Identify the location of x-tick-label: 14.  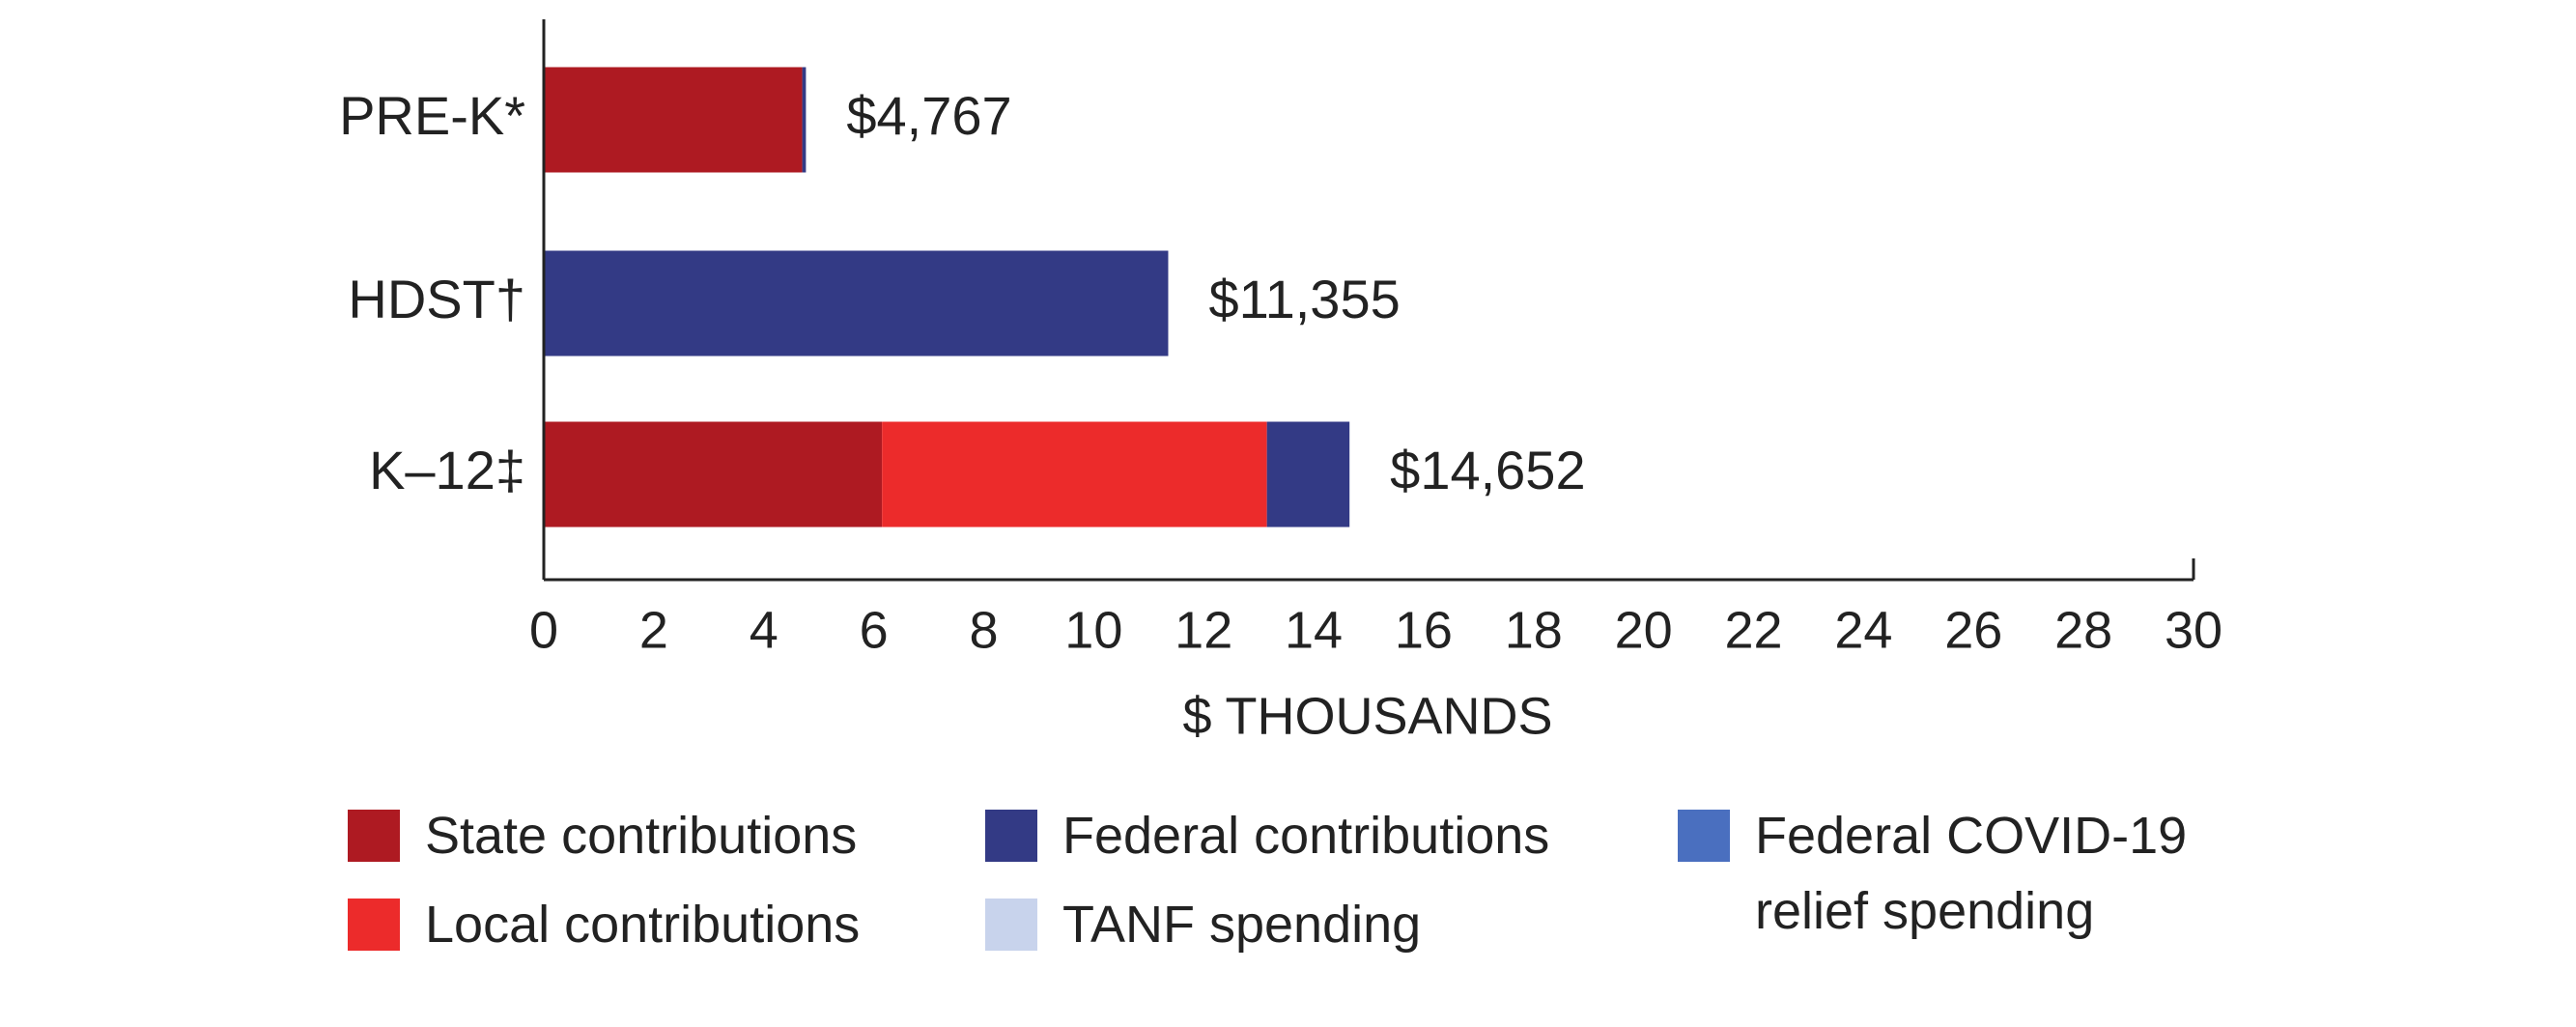
(1314, 630).